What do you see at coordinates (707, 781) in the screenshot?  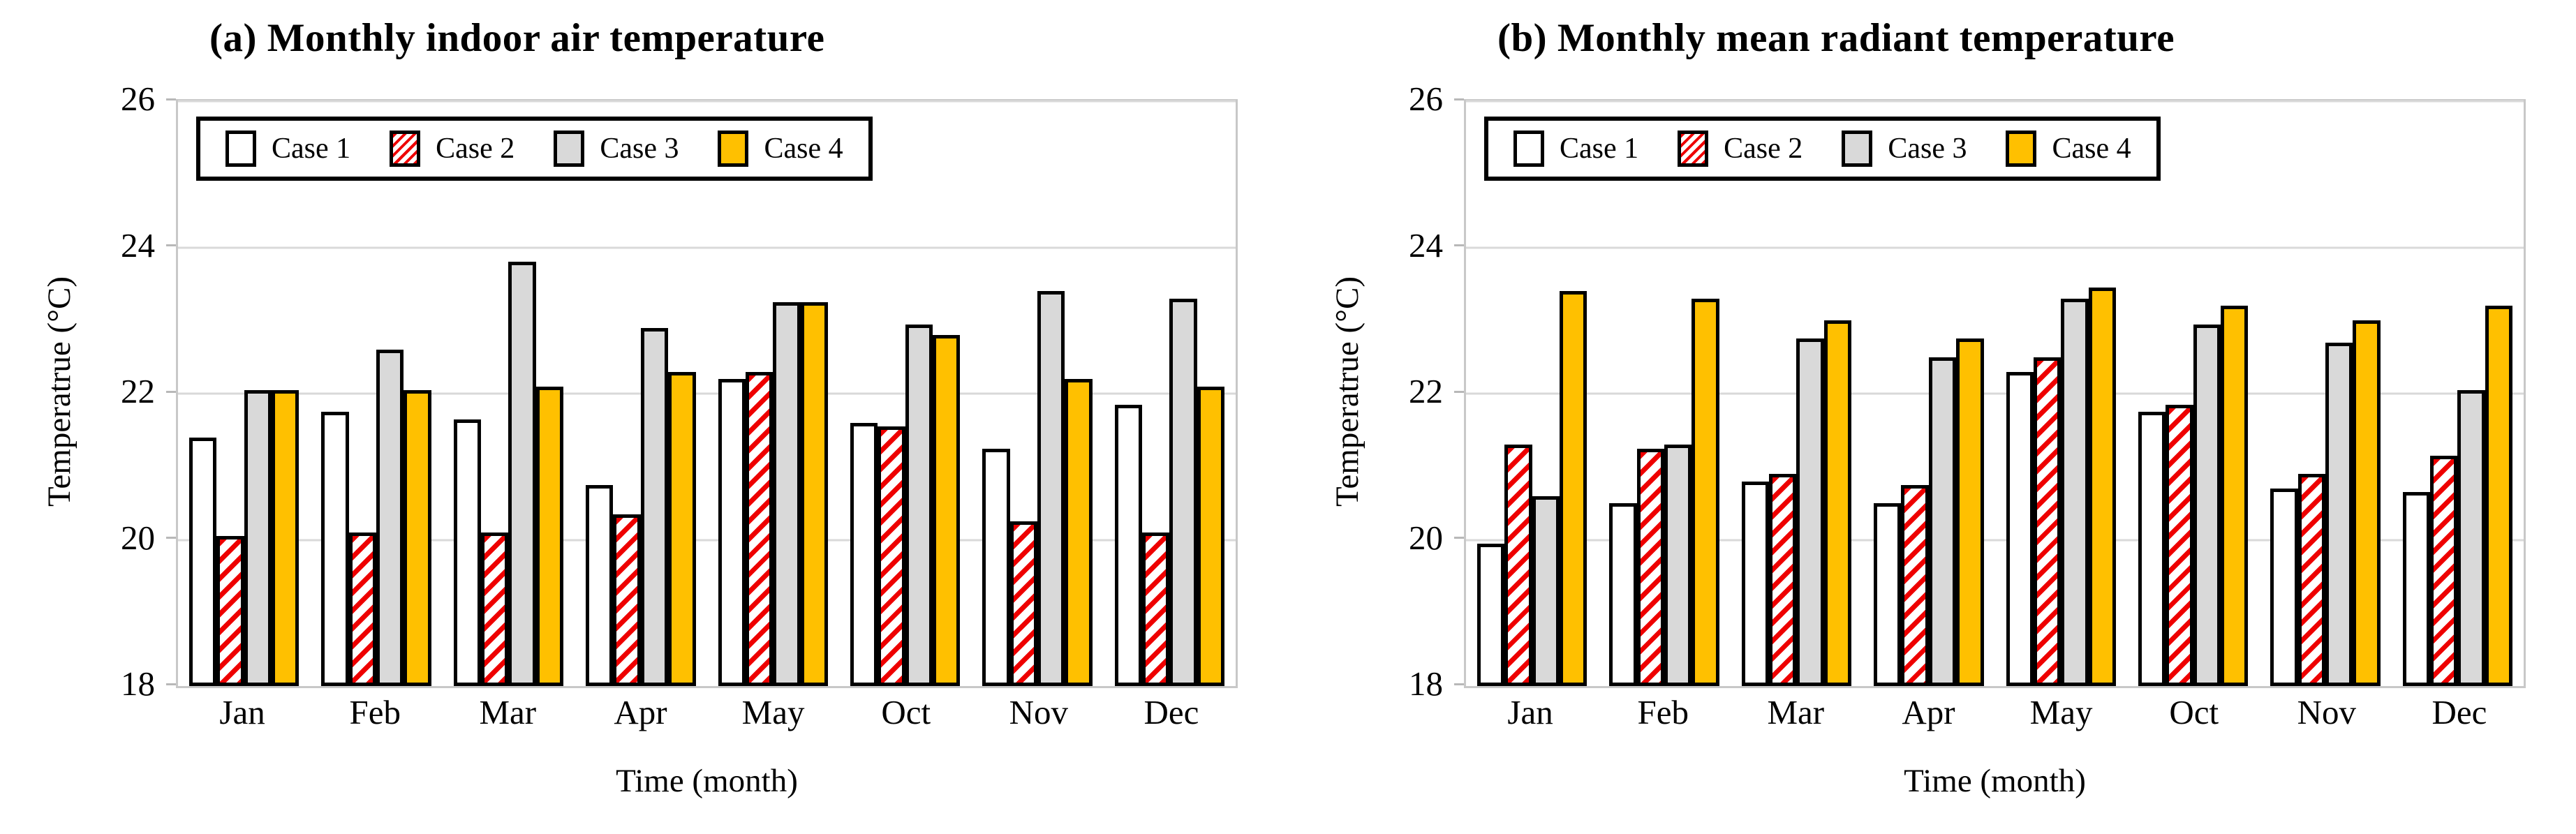 I see `chart-a-x-axis-title: Time (month)` at bounding box center [707, 781].